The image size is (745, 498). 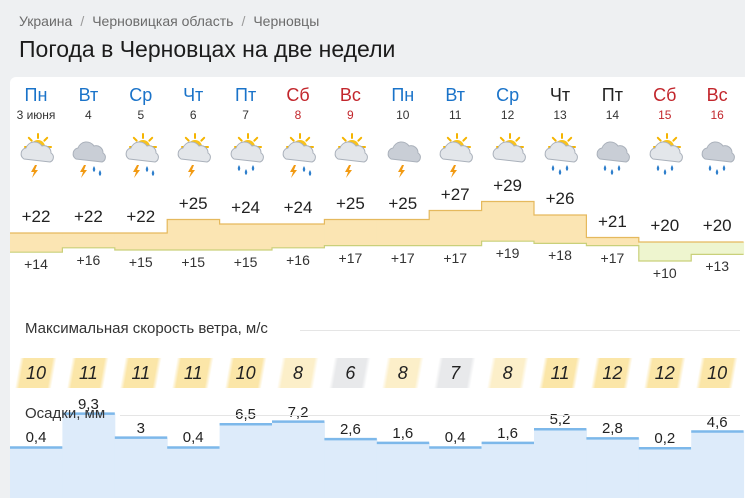 I want to click on day-column: Сб 8 +24 +16 8 7,2, so click(x=298, y=287).